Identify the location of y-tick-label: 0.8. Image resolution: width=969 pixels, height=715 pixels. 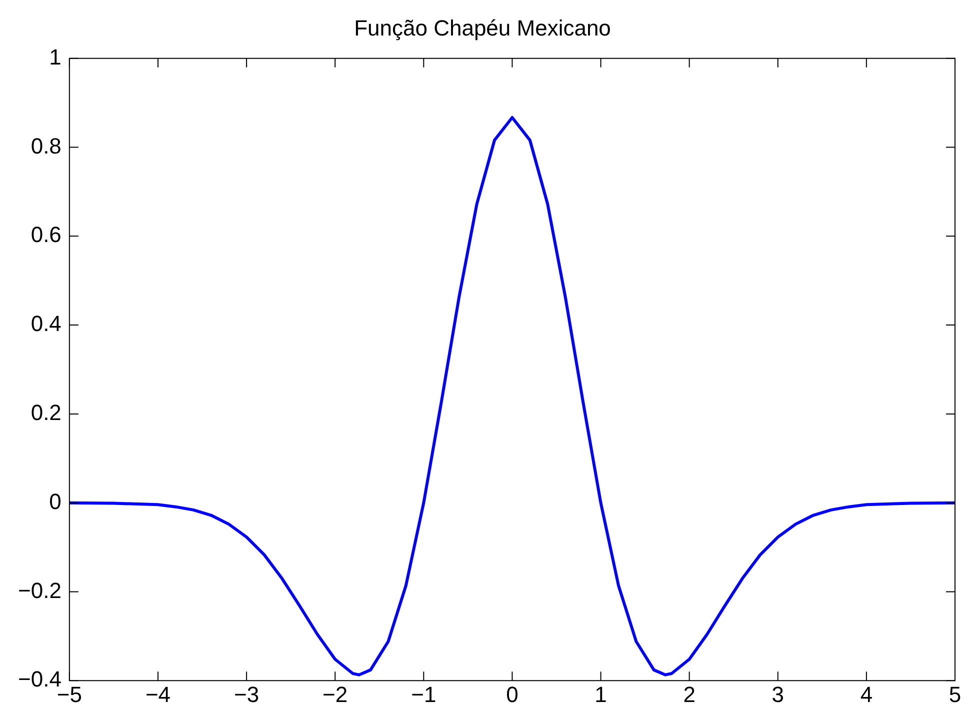
(46, 145).